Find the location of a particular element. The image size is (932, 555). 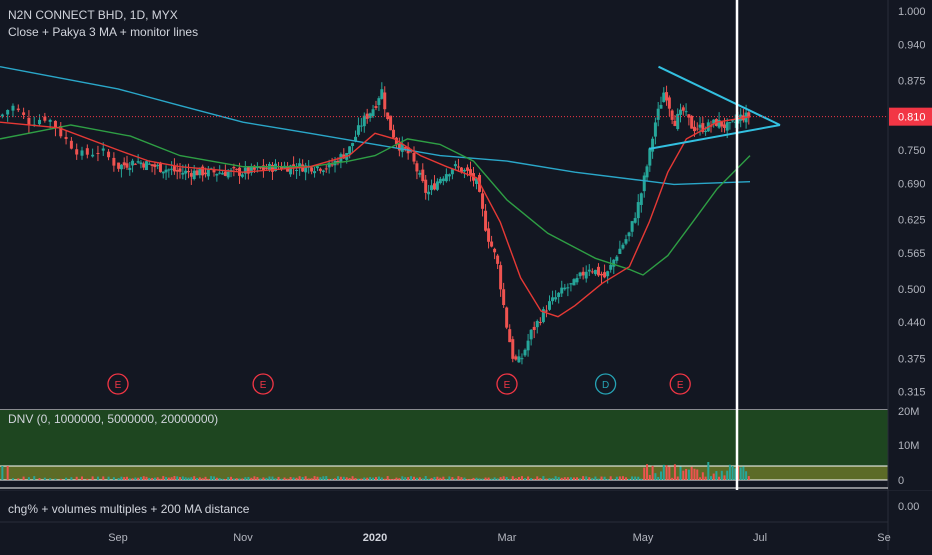

price-tick-label: 0.940 is located at coordinates (912, 45).